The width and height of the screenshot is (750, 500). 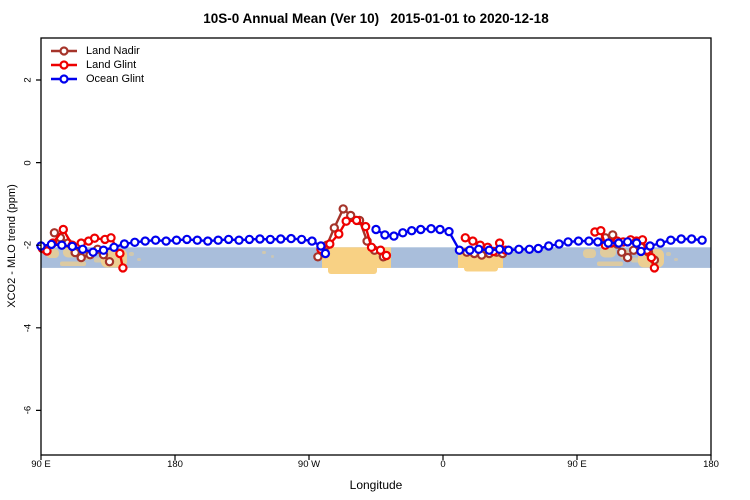 I want to click on legend-item-land-glint: Land Glint, so click(x=96, y=65).